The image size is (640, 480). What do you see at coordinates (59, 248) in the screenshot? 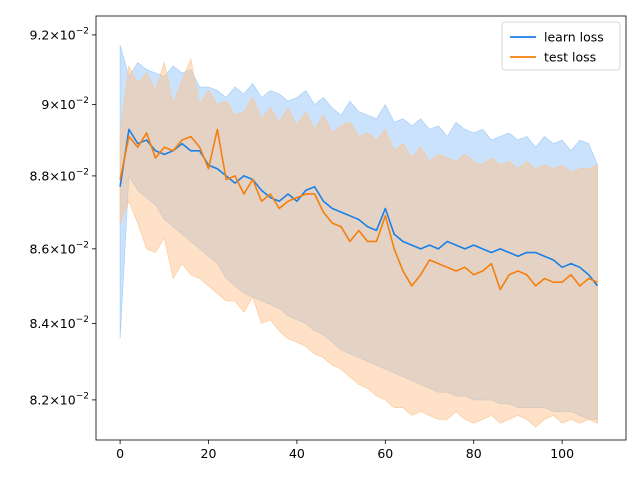
I see `y-tick-label: 8.6×10−2` at bounding box center [59, 248].